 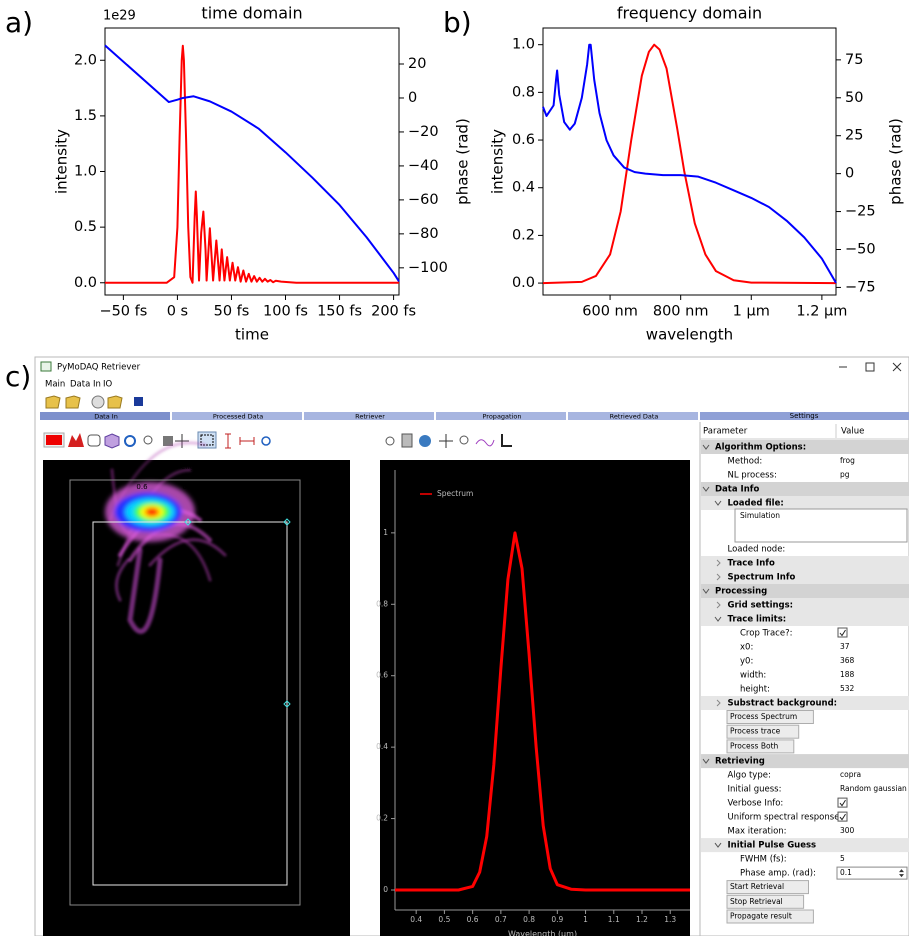 What do you see at coordinates (897, 367) in the screenshot?
I see `close-button` at bounding box center [897, 367].